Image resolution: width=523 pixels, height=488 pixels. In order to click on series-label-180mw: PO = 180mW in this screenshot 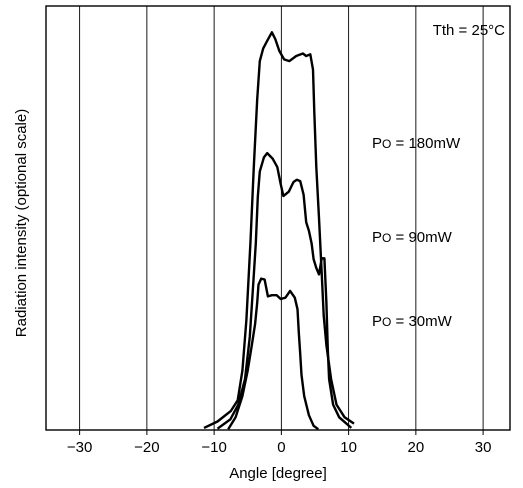, I will do `click(416, 143)`.